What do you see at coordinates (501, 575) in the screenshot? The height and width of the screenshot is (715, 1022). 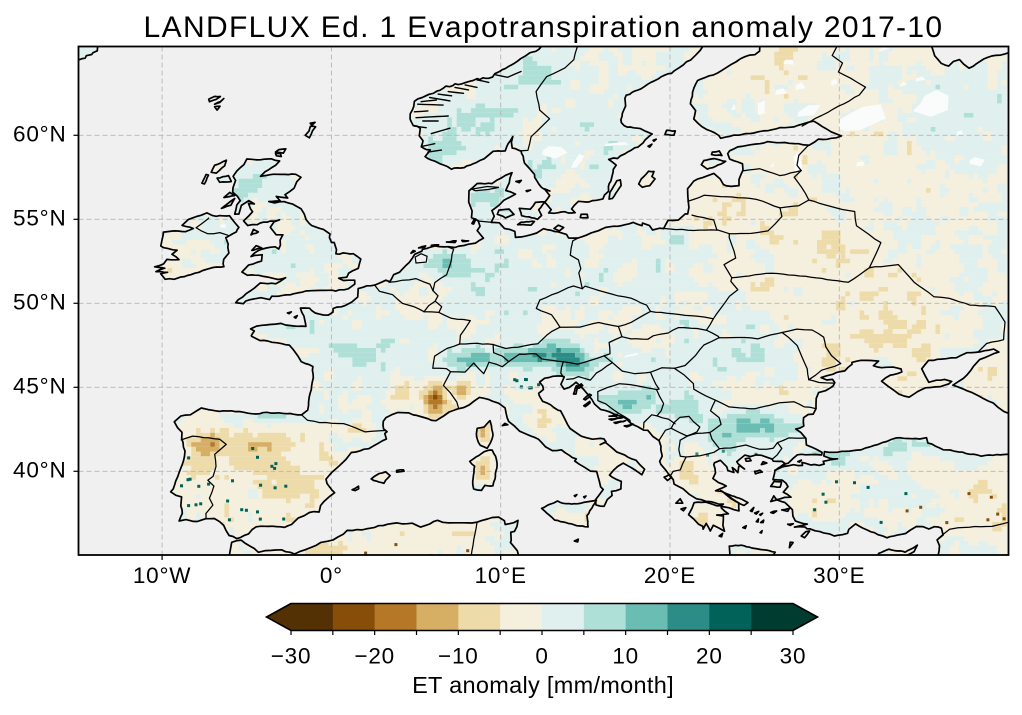 I see `svg-text: 10°E` at bounding box center [501, 575].